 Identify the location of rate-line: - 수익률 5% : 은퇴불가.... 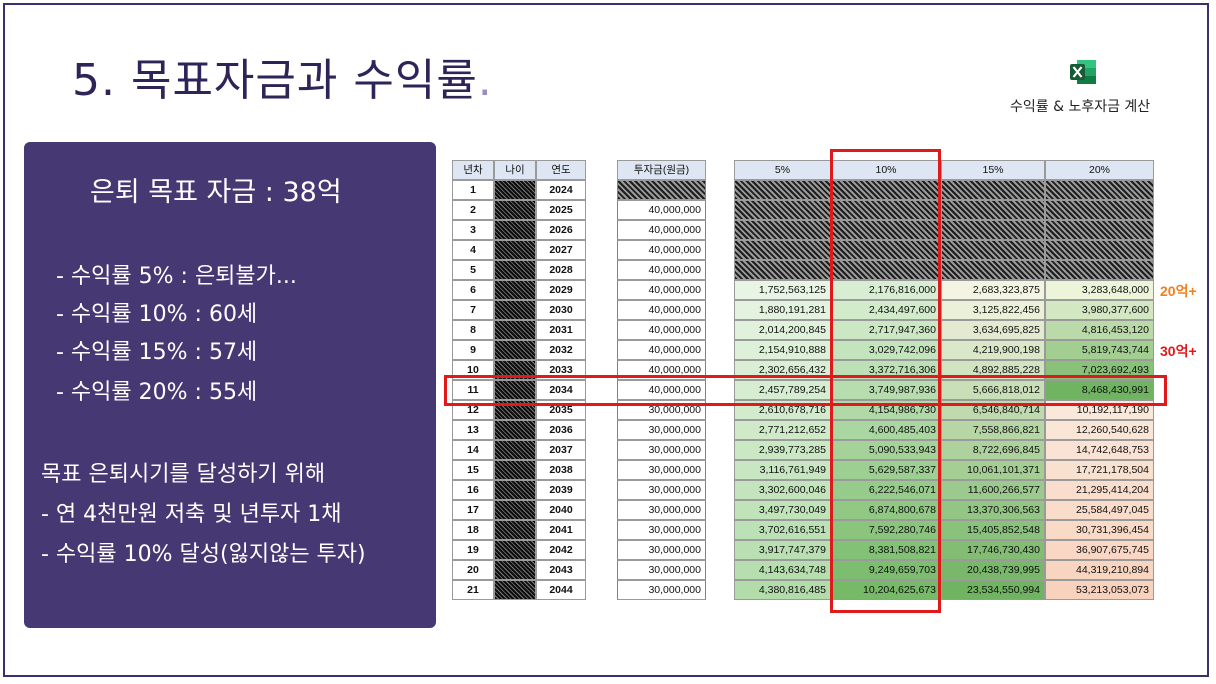
(176, 276).